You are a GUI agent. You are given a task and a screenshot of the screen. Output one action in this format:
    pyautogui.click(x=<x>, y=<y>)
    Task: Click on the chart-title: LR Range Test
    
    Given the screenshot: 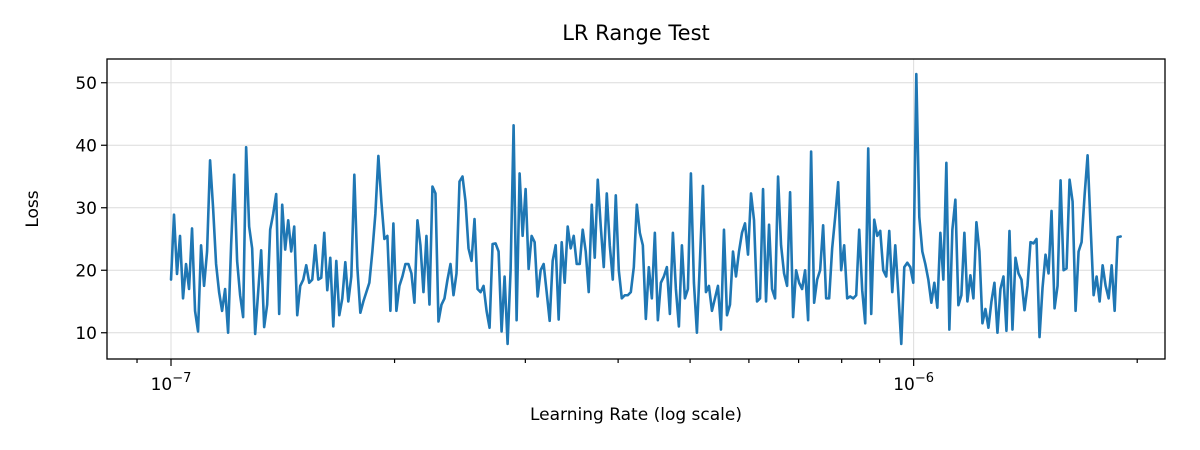 What is the action you would take?
    pyautogui.click(x=636, y=33)
    